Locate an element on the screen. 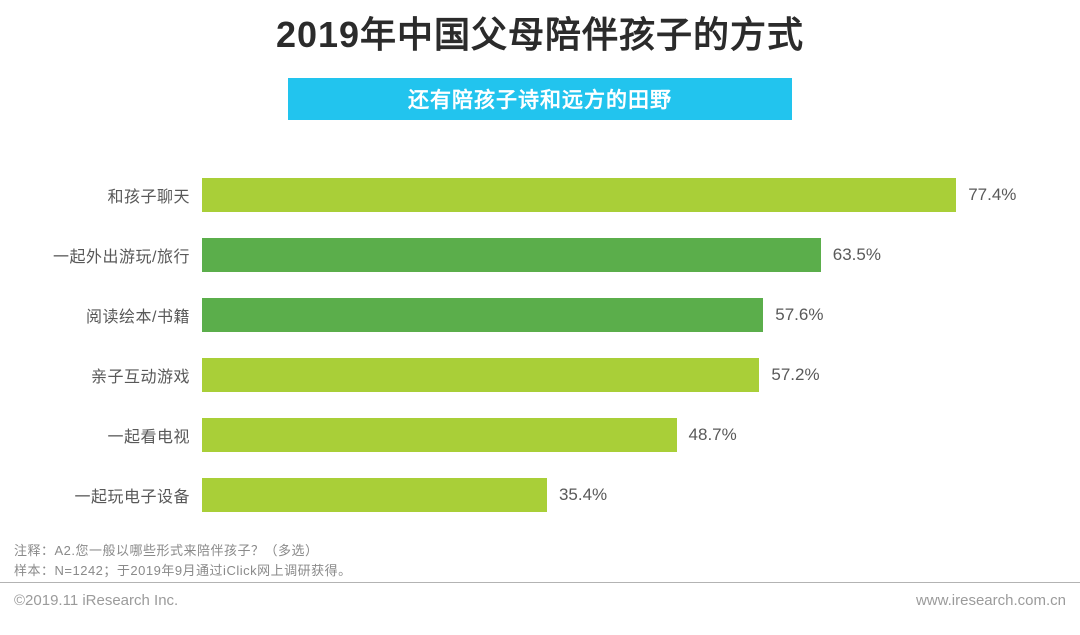 The image size is (1080, 635). subtitle-banner: 还有陪孩子诗和远方的田野 is located at coordinates (540, 99).